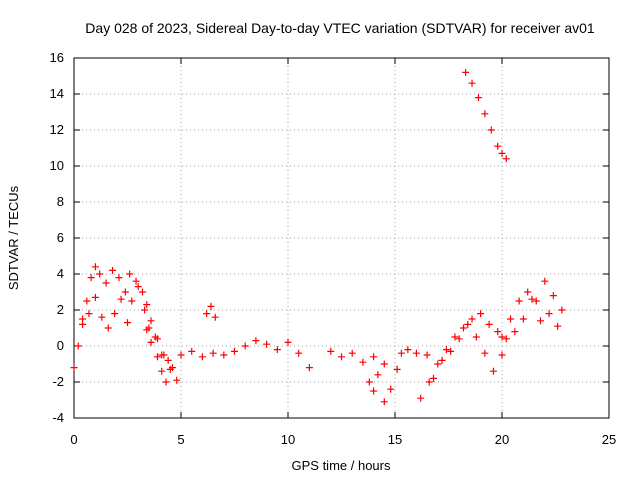 The width and height of the screenshot is (640, 480). Describe the element at coordinates (395, 439) in the screenshot. I see `x-tick-label: 15` at that location.